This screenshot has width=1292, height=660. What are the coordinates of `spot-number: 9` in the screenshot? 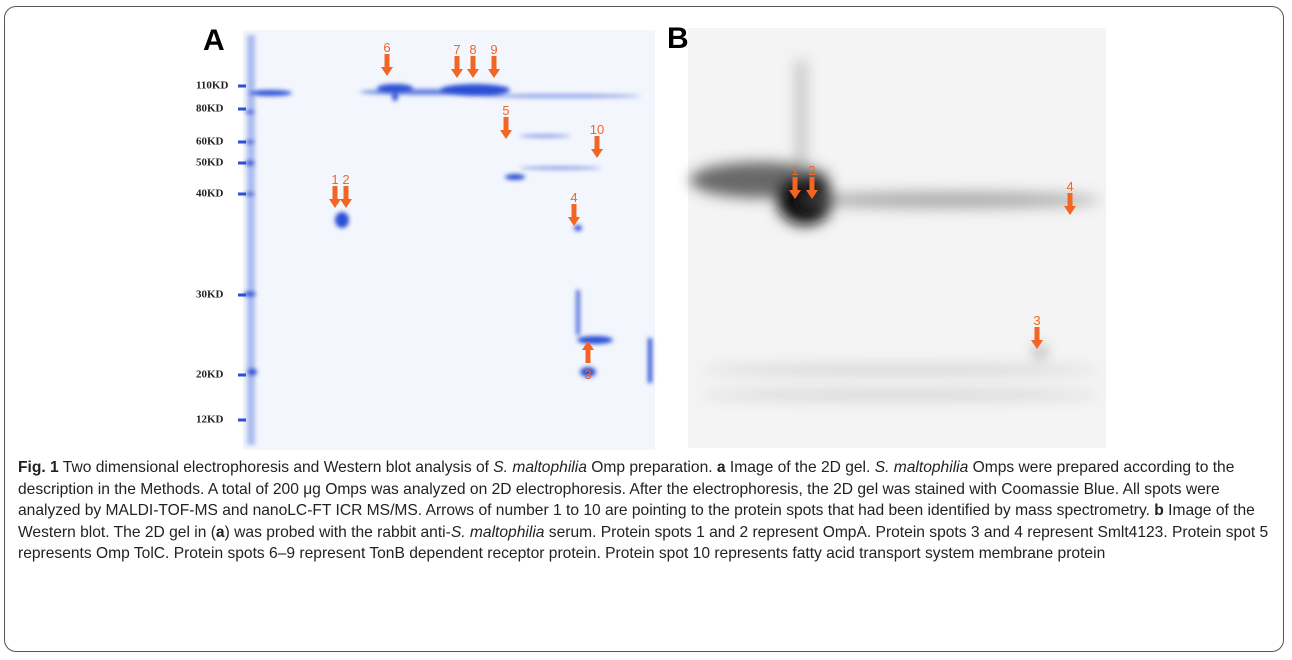 It's located at (493, 49).